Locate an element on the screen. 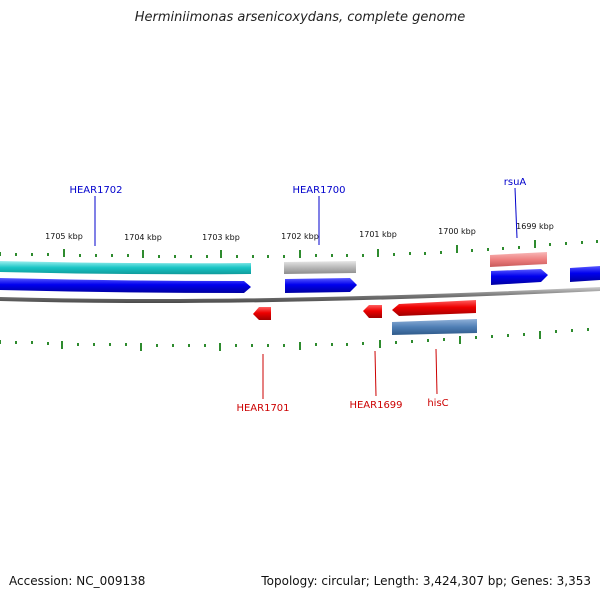 The image size is (600, 600). scale-label-1701: 1701 kbp is located at coordinates (378, 234).